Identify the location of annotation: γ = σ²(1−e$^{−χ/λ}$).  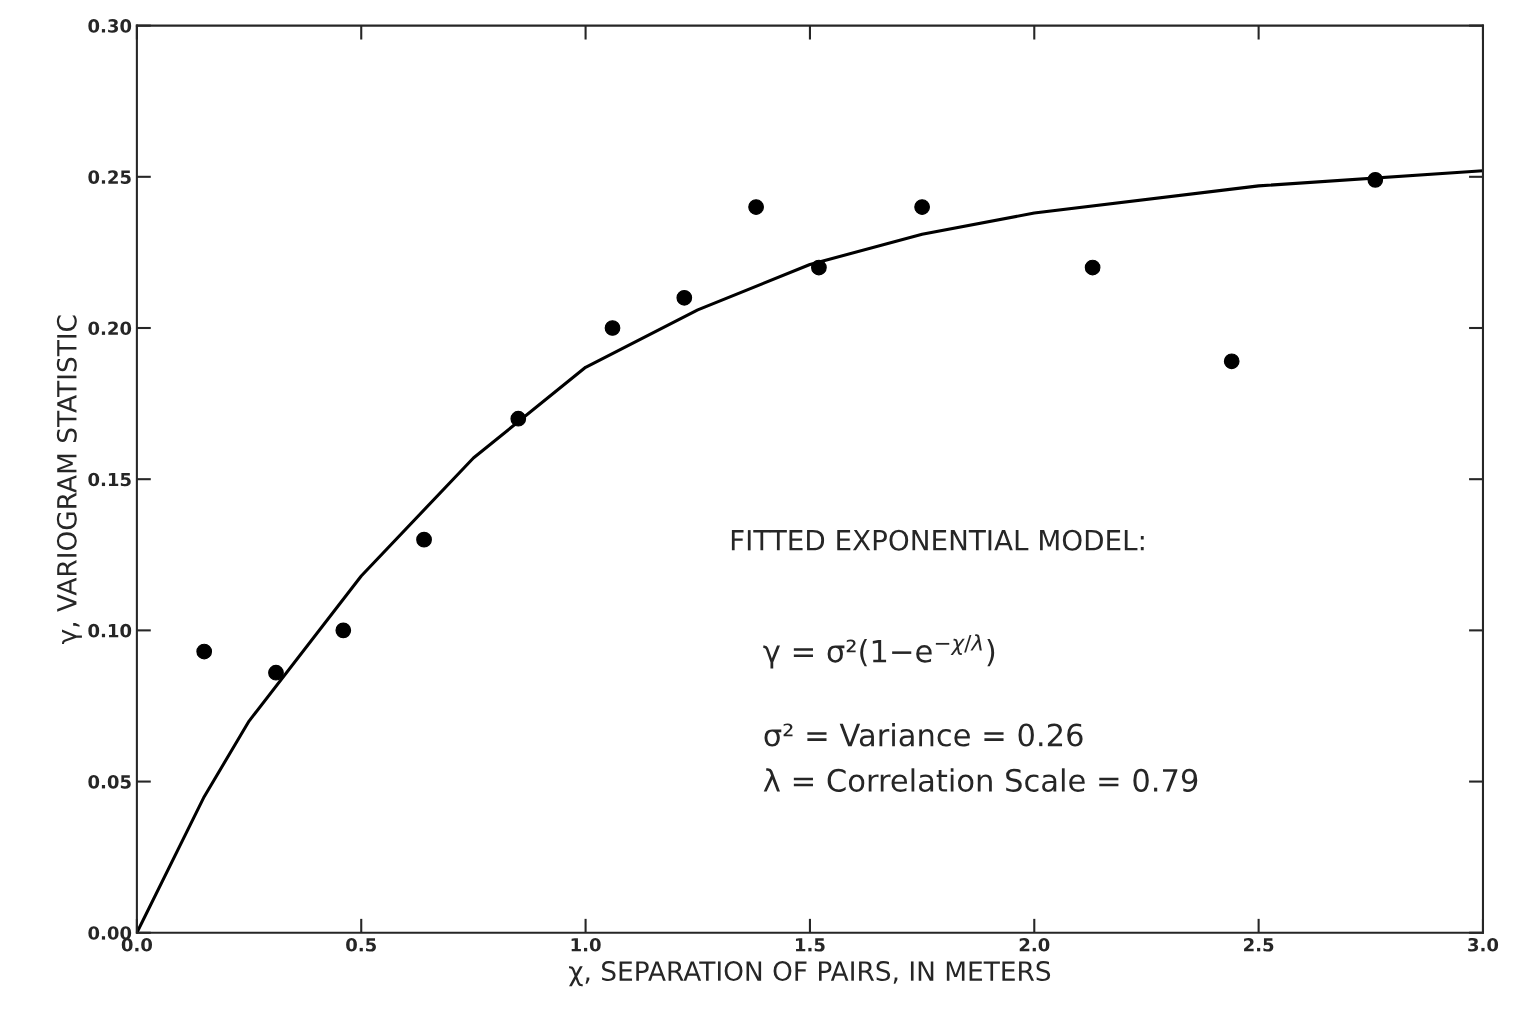
(879, 651).